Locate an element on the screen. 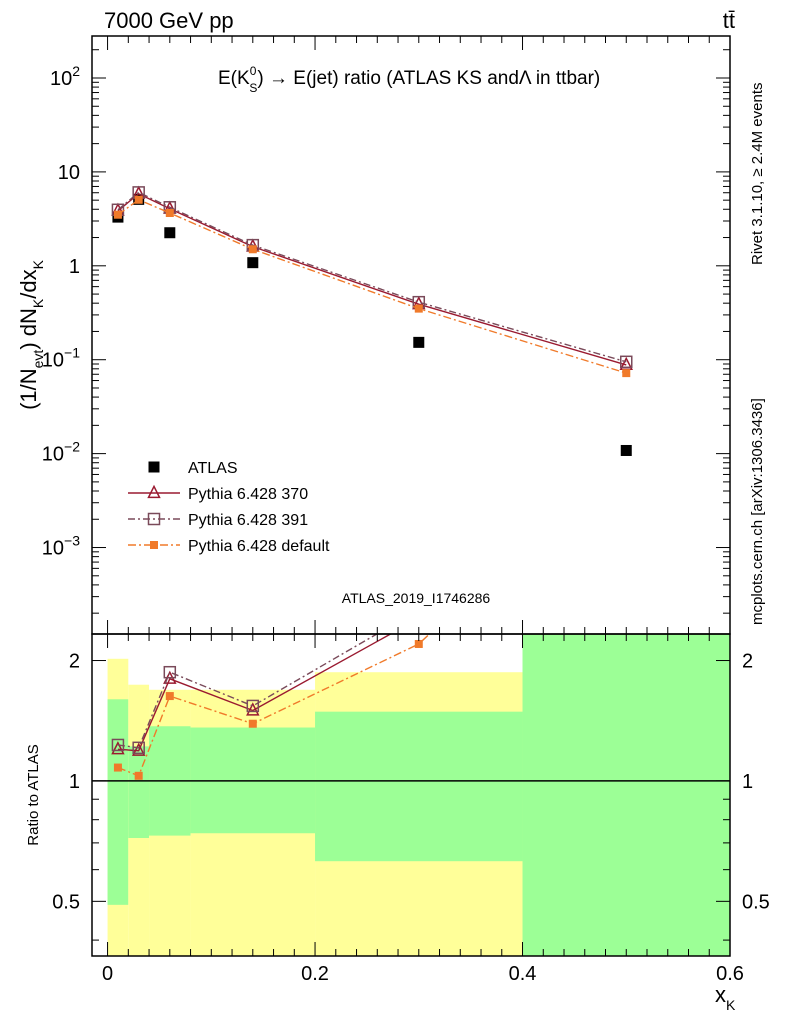  x-tick-label: 0.2 is located at coordinates (315, 974).